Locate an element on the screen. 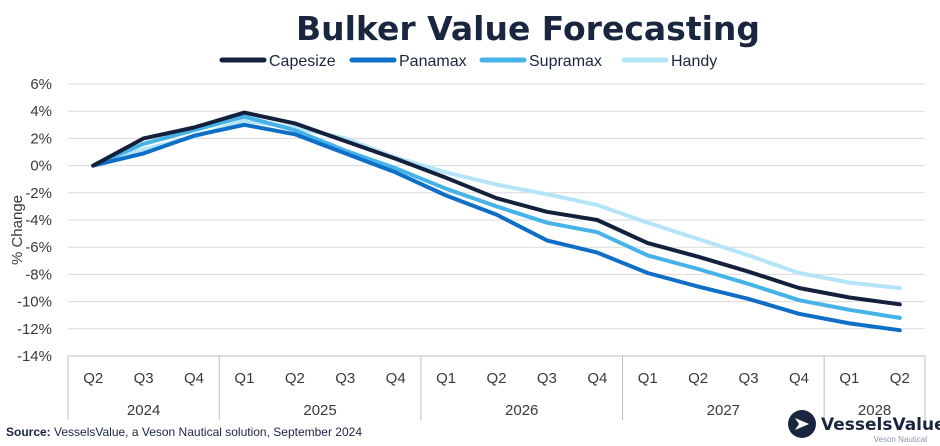  legend-item-capesize: Capesize is located at coordinates (277, 61).